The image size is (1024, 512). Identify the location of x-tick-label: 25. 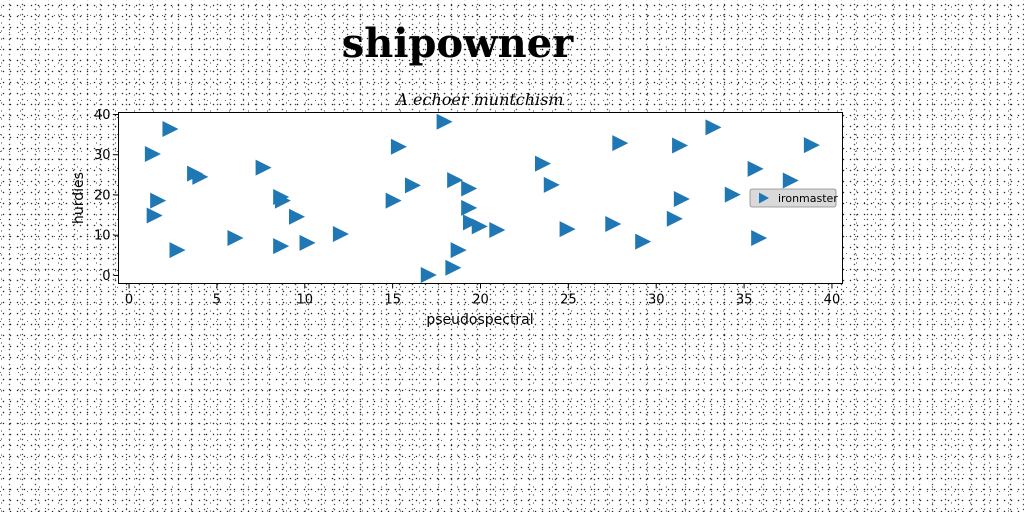
(568, 300).